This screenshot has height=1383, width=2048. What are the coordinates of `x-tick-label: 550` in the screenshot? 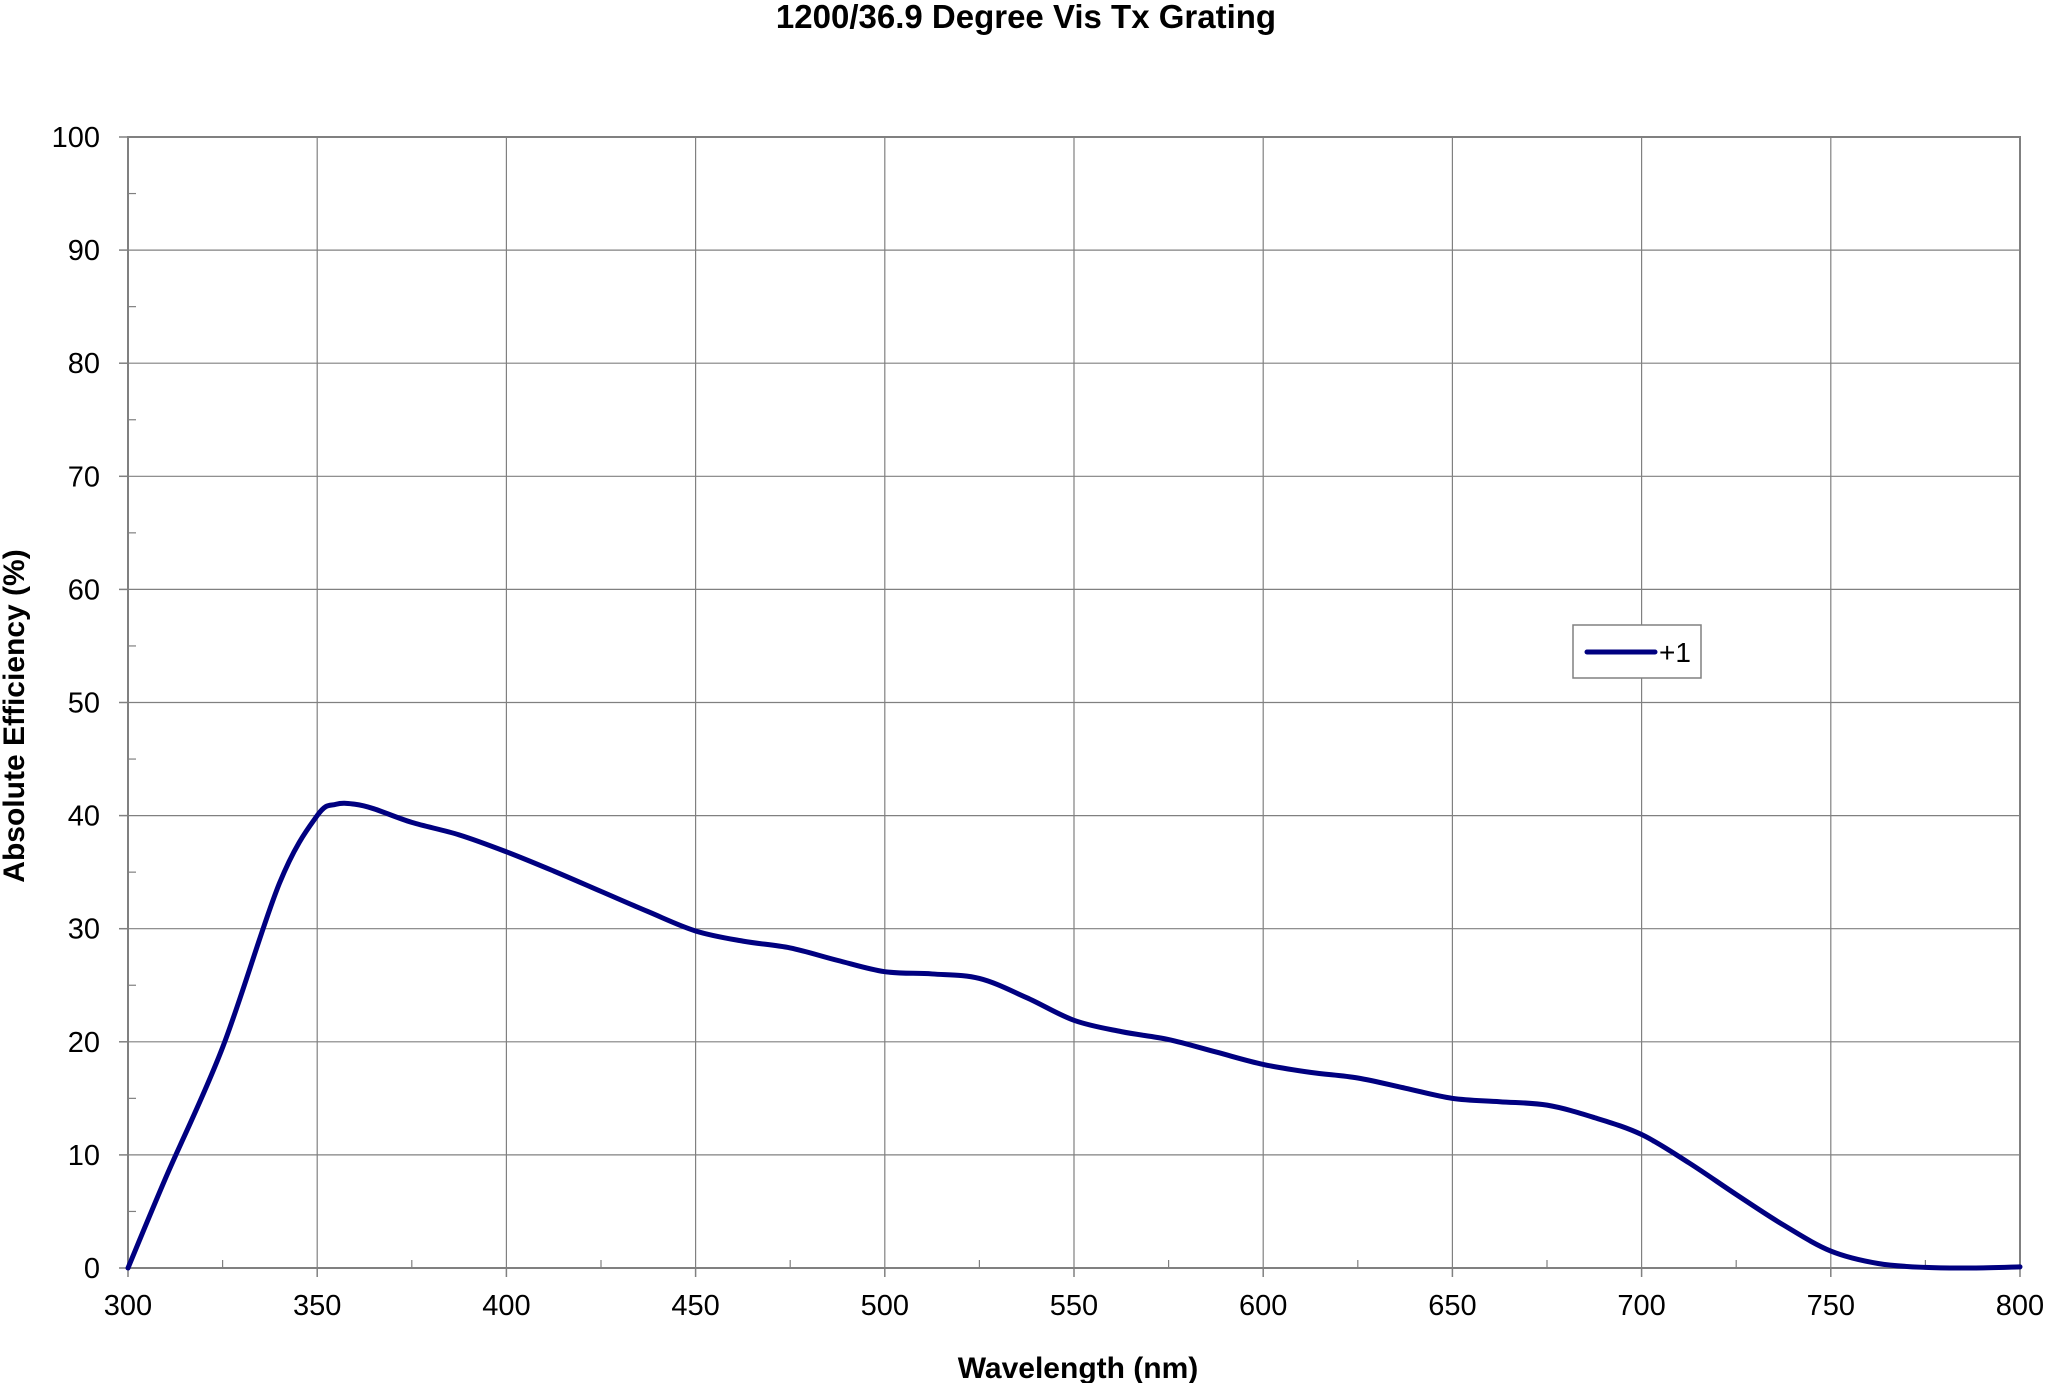 It's located at (1074, 1306).